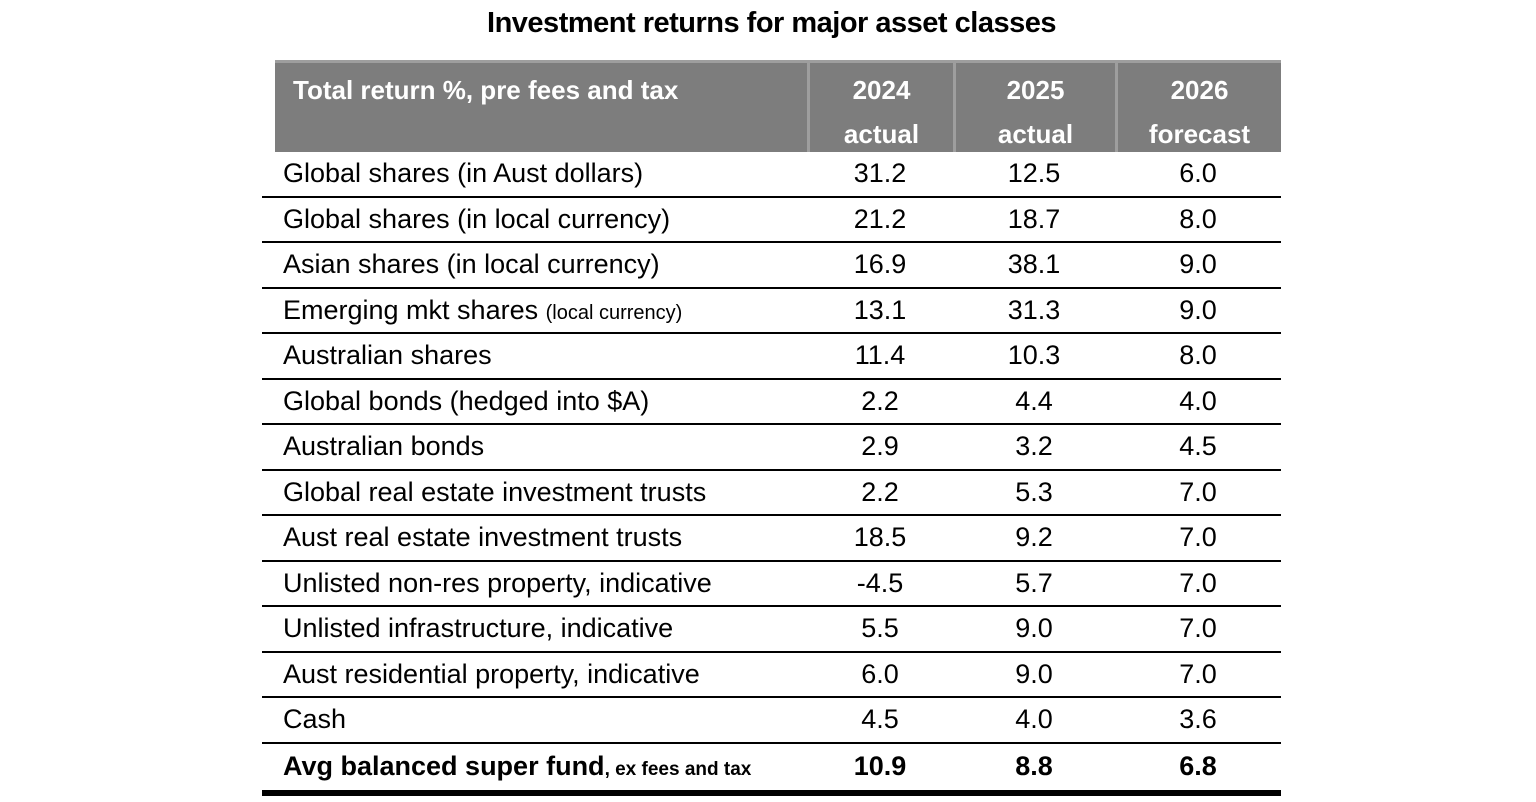 The width and height of the screenshot is (1536, 802). I want to click on value-2025: 10.3, so click(1034, 355).